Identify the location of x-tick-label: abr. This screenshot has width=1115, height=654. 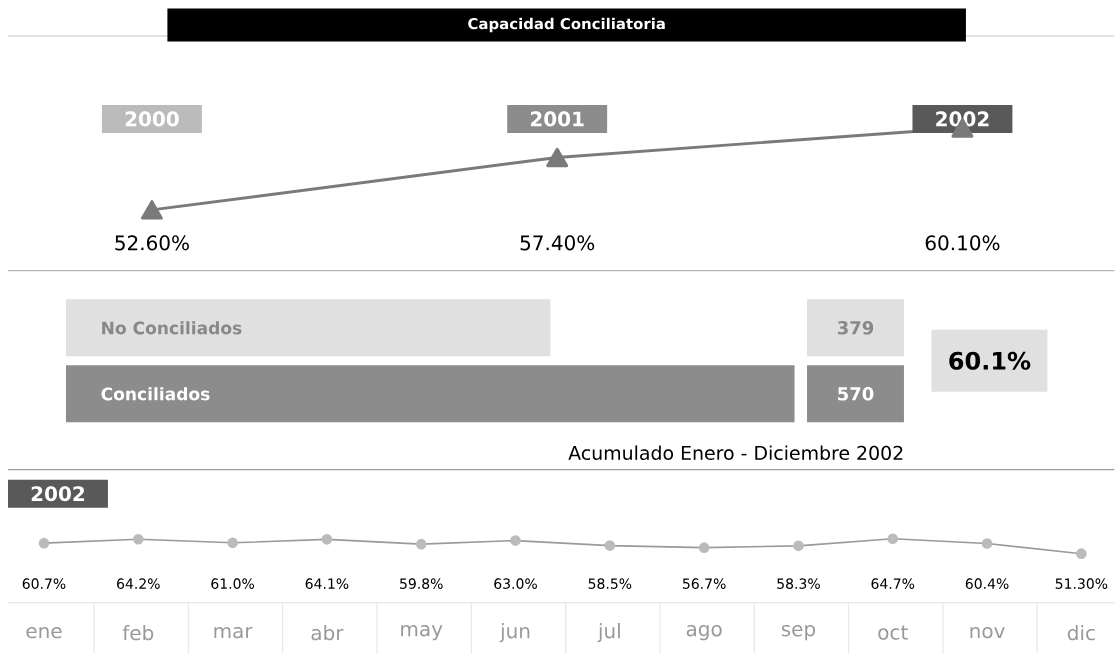
(327, 632).